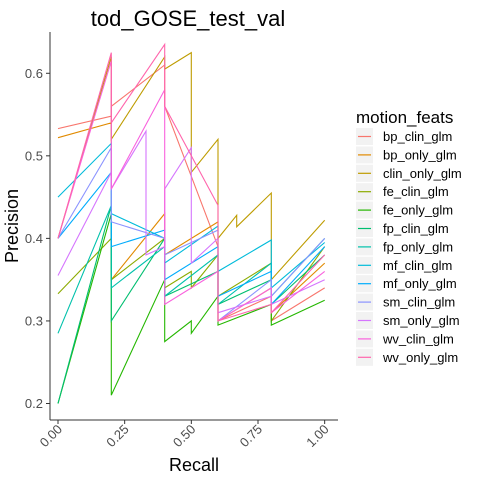 The width and height of the screenshot is (480, 480). What do you see at coordinates (421, 320) in the screenshot?
I see `legend-item-label: sm_only_glm` at bounding box center [421, 320].